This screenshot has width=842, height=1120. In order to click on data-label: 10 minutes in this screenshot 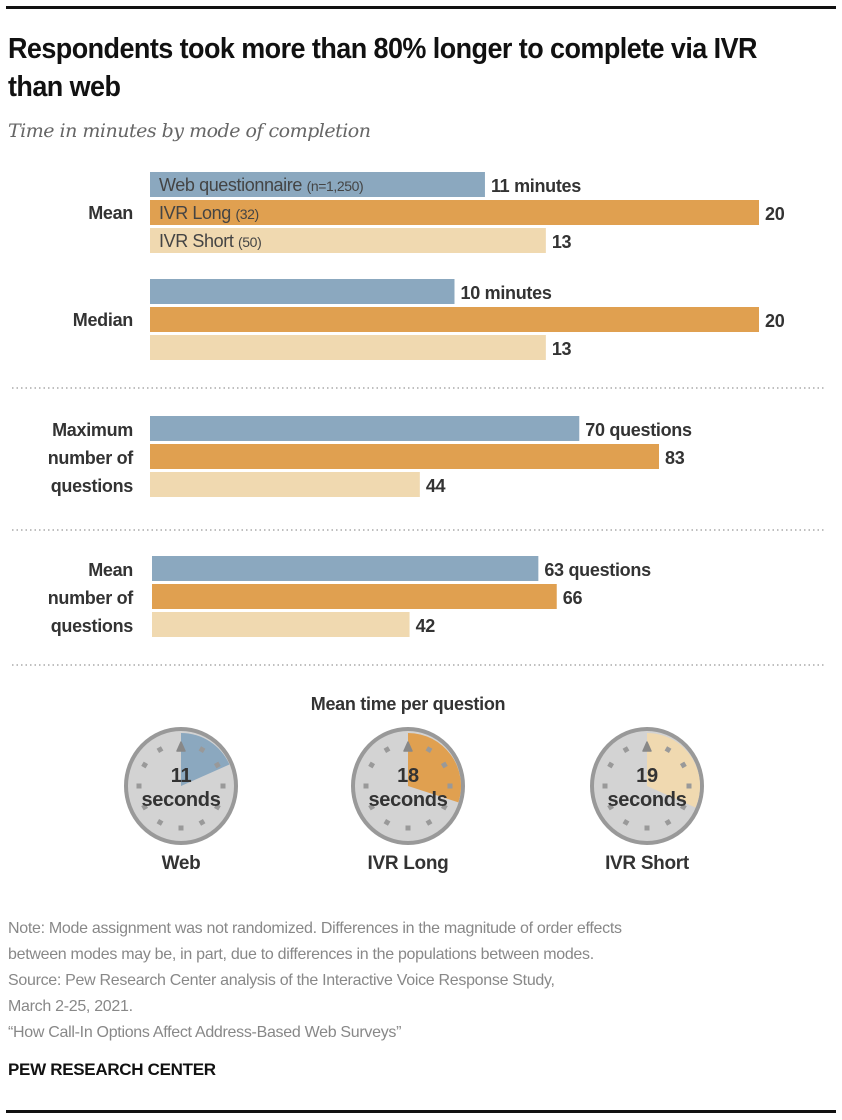, I will do `click(506, 293)`.